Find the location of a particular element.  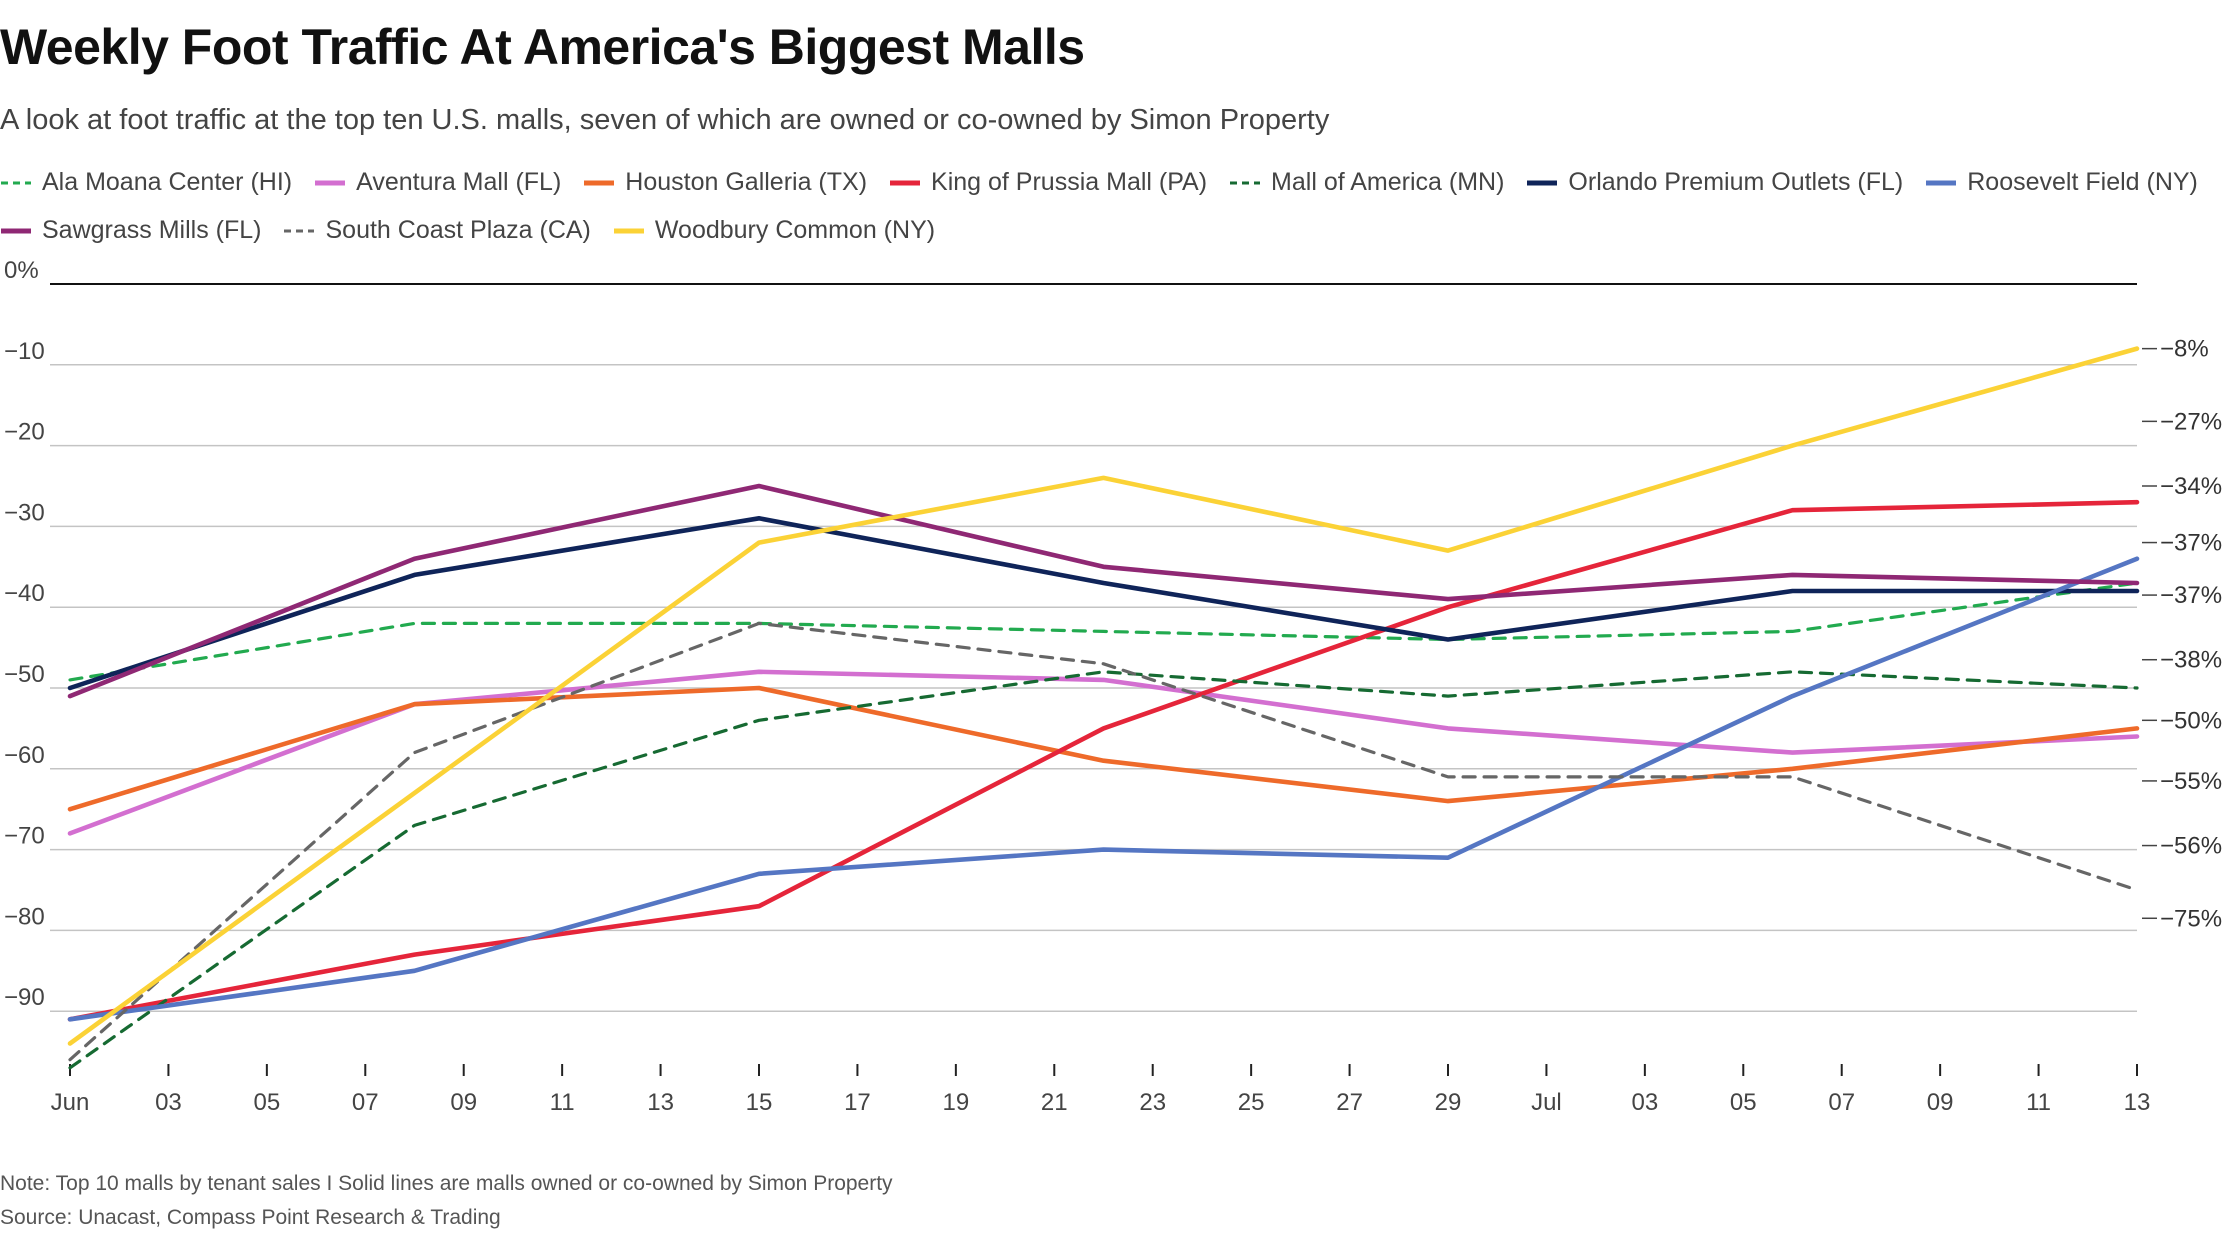

y-tick-label: −70 is located at coordinates (24, 836).